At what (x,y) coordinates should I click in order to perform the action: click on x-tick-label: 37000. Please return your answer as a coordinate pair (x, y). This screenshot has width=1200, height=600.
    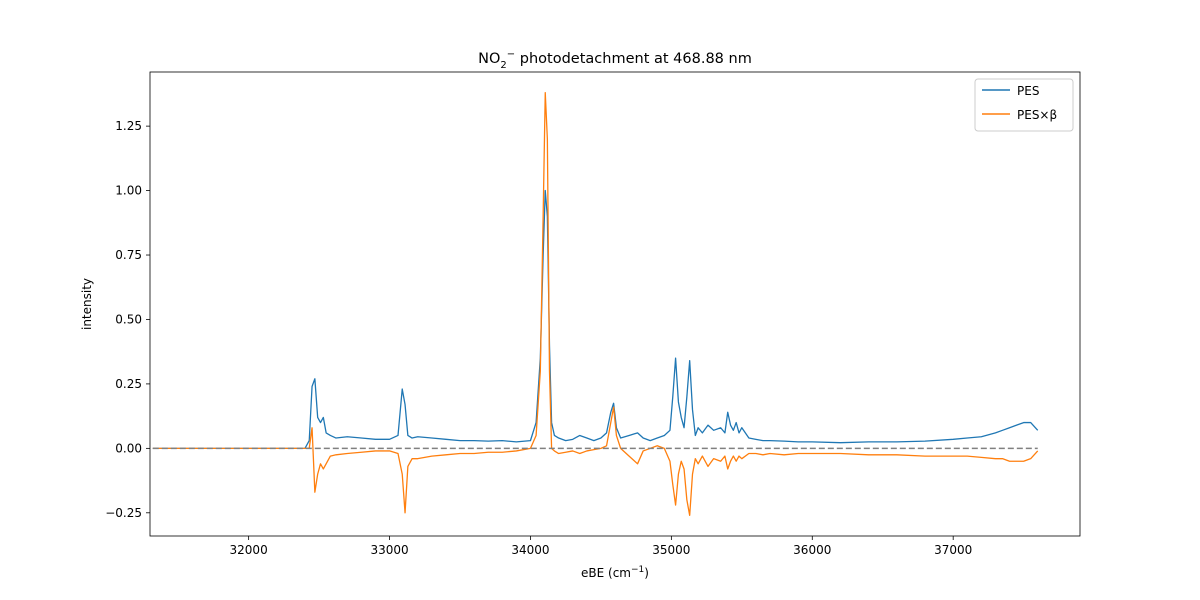
    Looking at the image, I should click on (953, 550).